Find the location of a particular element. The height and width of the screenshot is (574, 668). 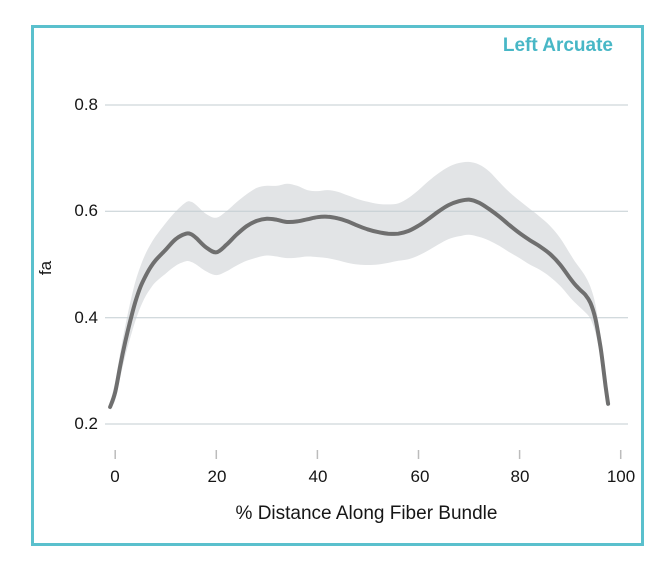

ytick-label-0.6: 0.6 is located at coordinates (86, 210).